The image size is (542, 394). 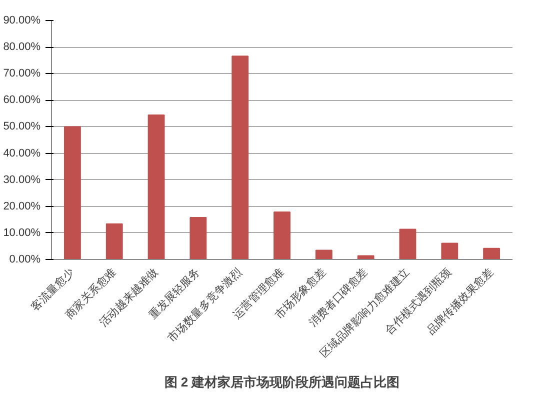 I want to click on text: 图 2 建材家居市场现阶段所遇问题占比图, so click(x=282, y=382).